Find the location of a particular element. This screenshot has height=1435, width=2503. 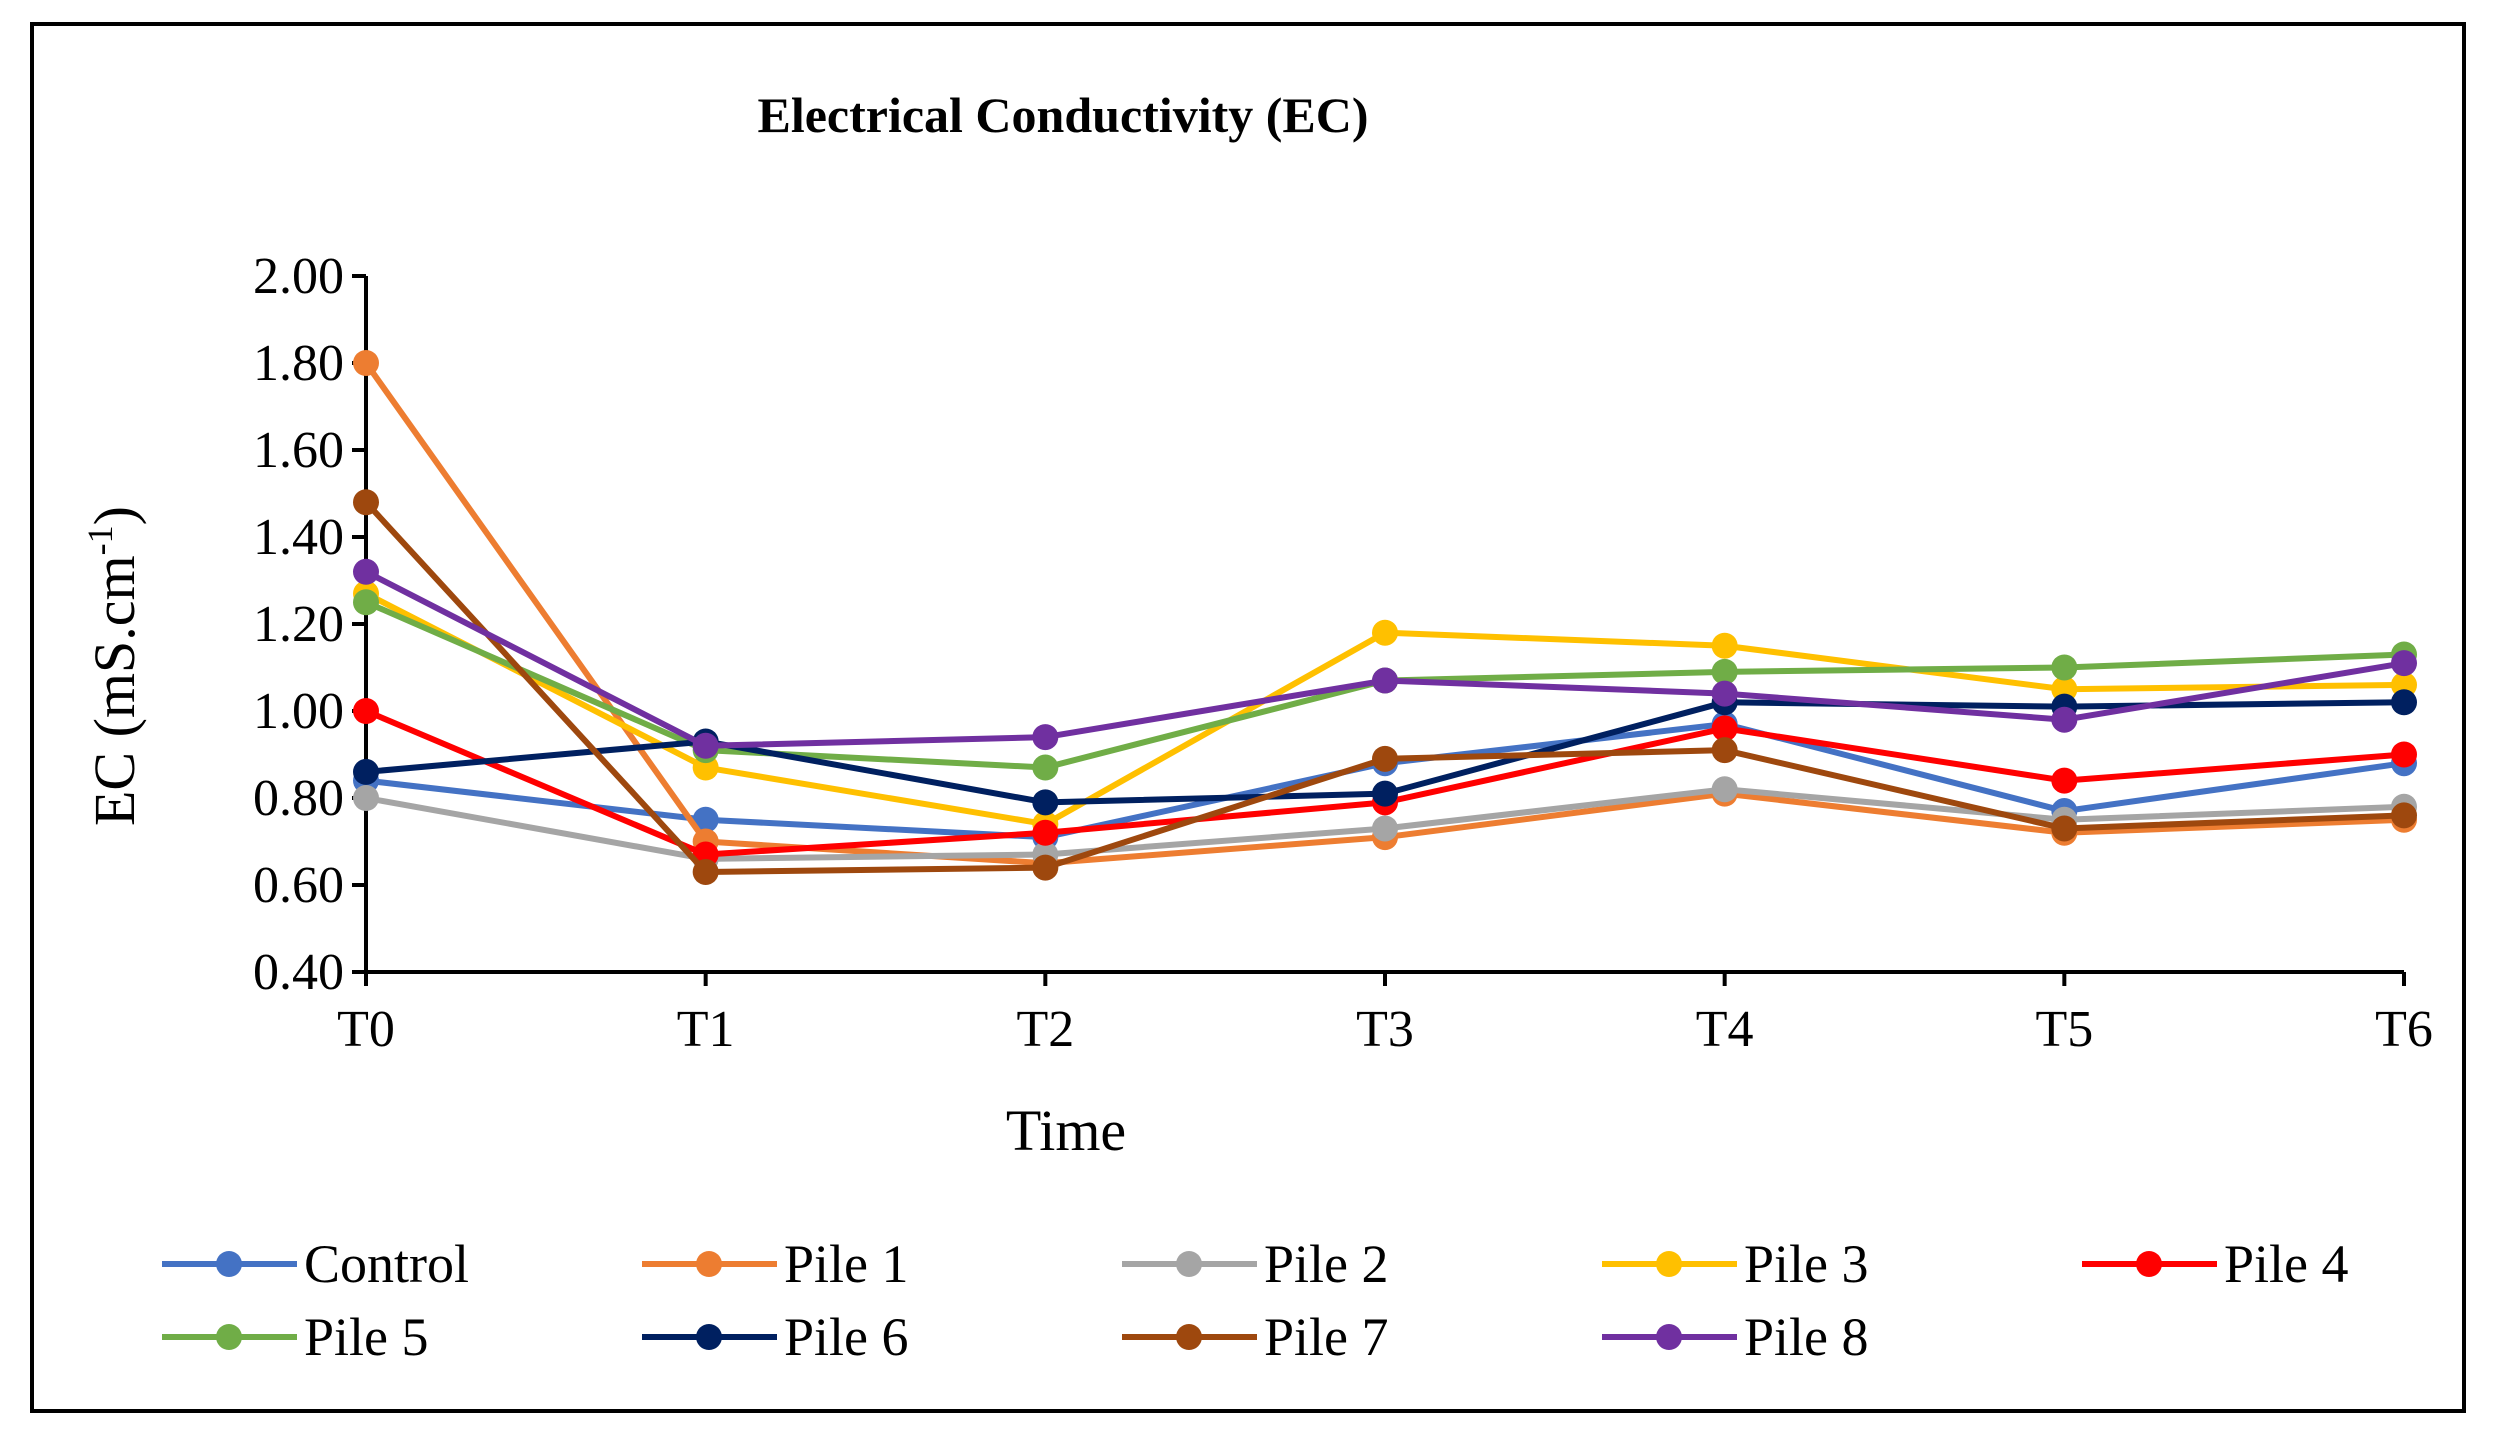

y-tick-label: 0.80 is located at coordinates (298, 798).